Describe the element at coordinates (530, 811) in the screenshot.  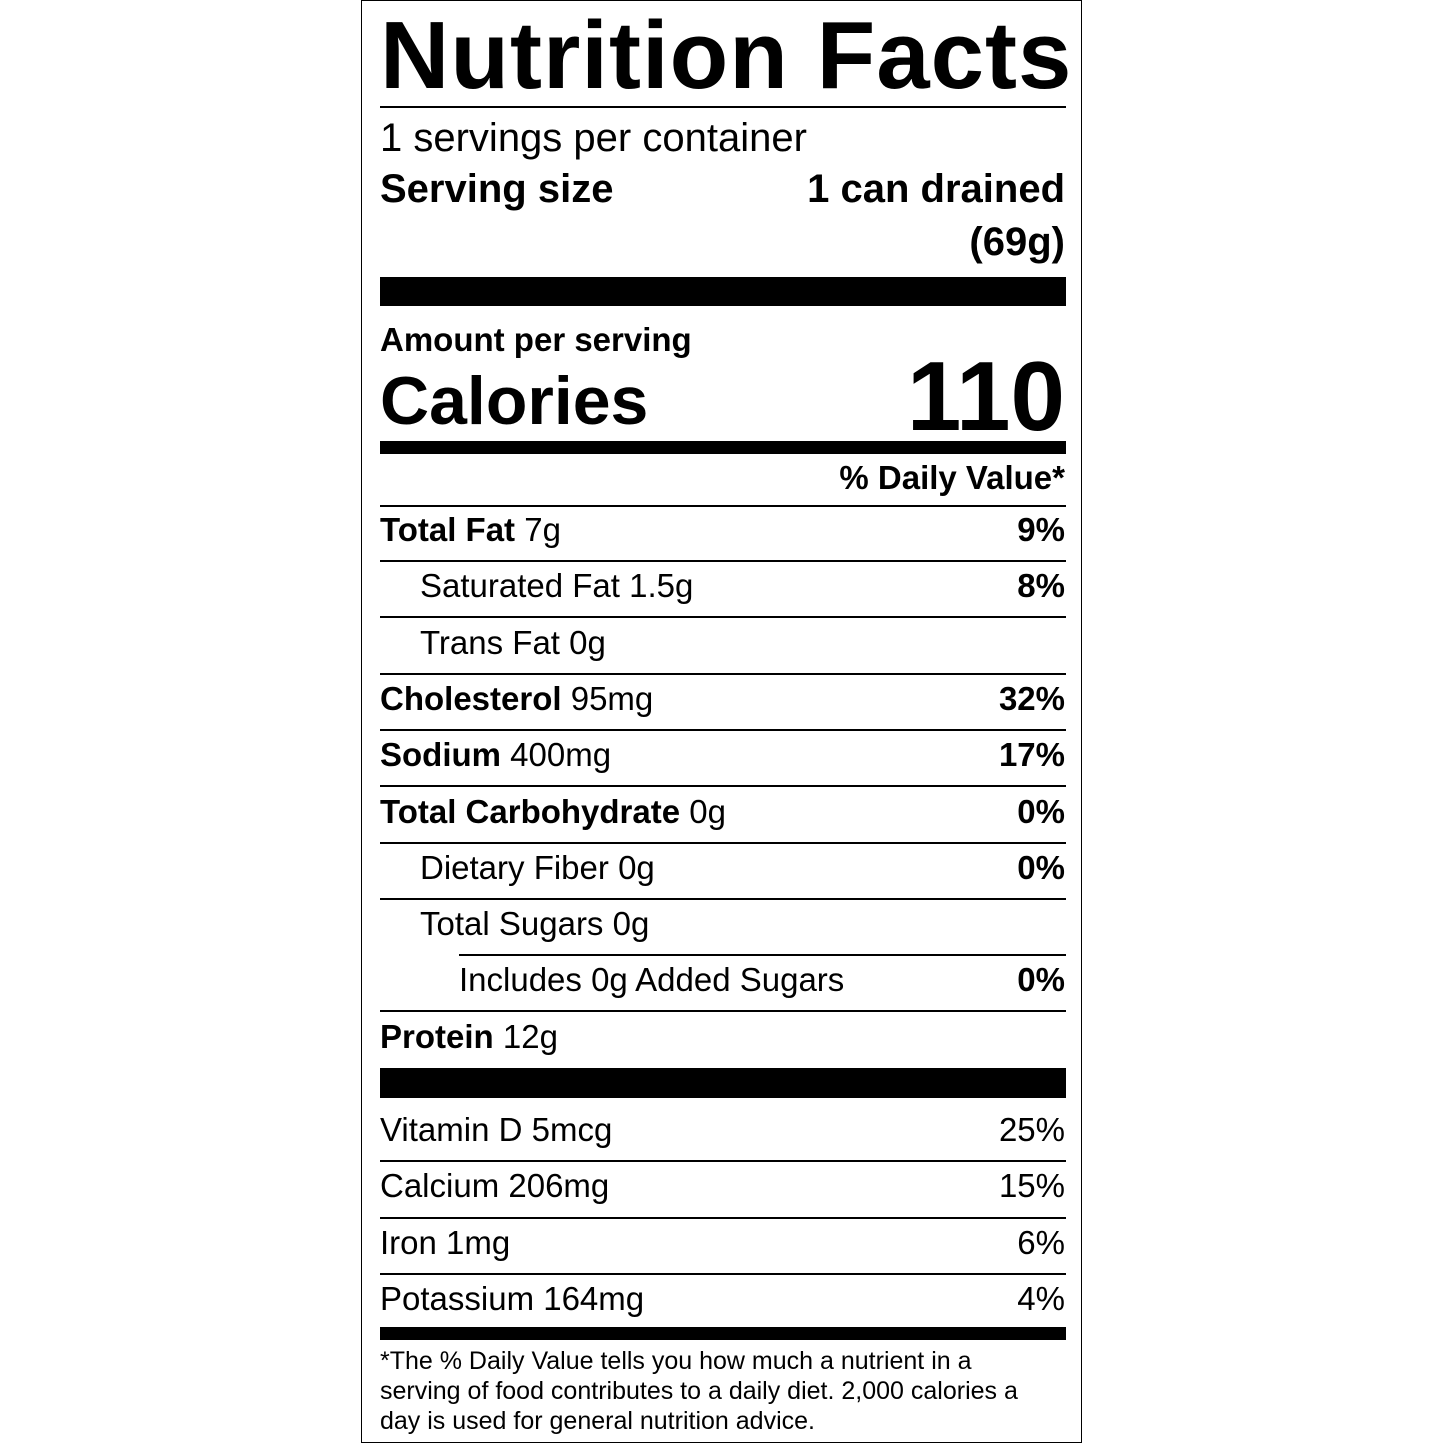
I see `nutrient-name: Total Carbohydrate` at that location.